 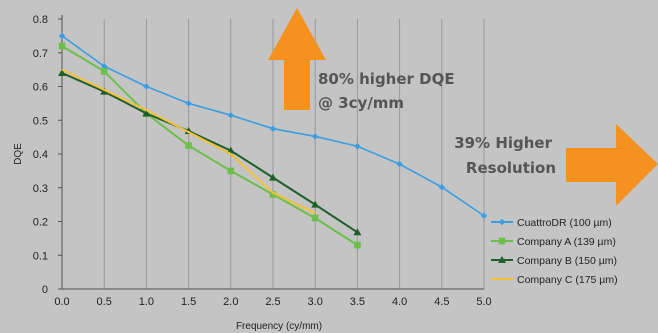 I want to click on x-tick-label: 2.0, so click(x=230, y=302).